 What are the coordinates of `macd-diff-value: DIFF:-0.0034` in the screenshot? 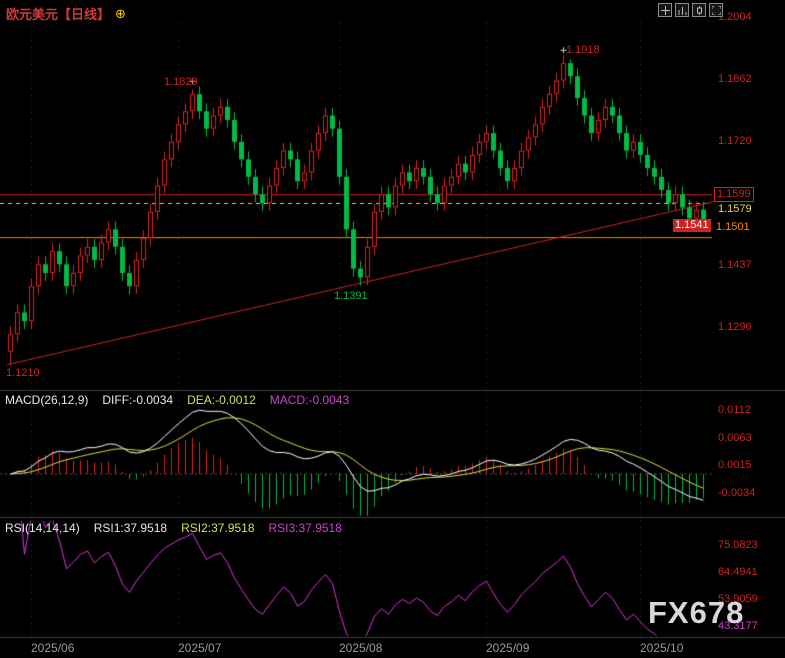 It's located at (138, 400).